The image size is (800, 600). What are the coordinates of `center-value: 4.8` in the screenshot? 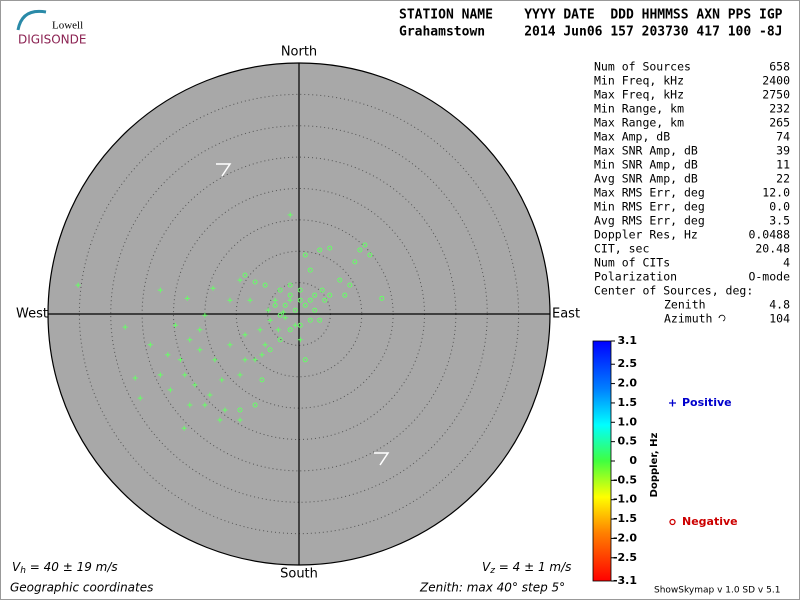 It's located at (779, 305).